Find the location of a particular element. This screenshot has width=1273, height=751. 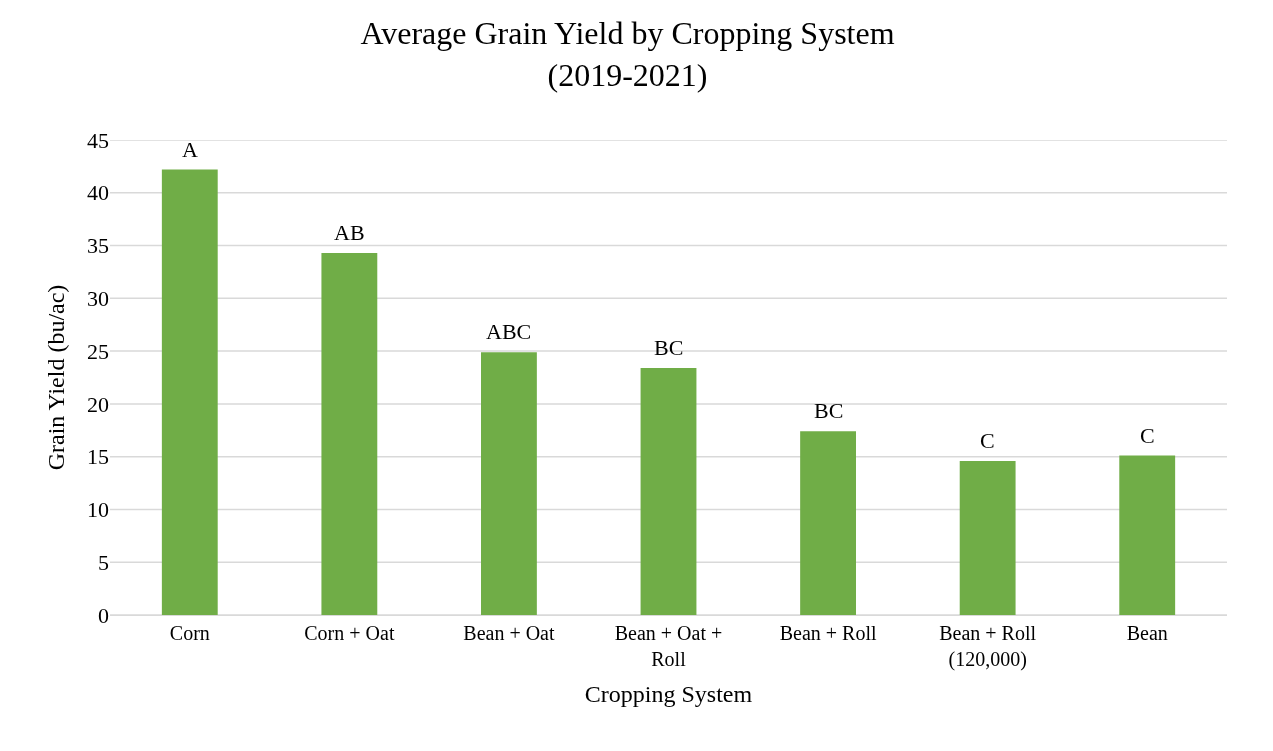

annotation: A is located at coordinates (190, 149).